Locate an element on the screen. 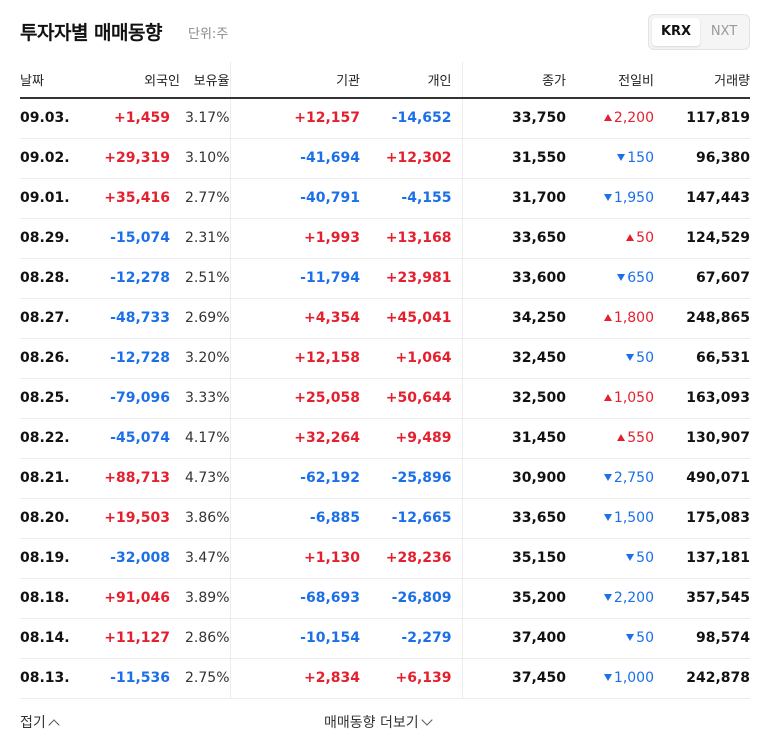  date-cell-value: 08.29. is located at coordinates (45, 238).